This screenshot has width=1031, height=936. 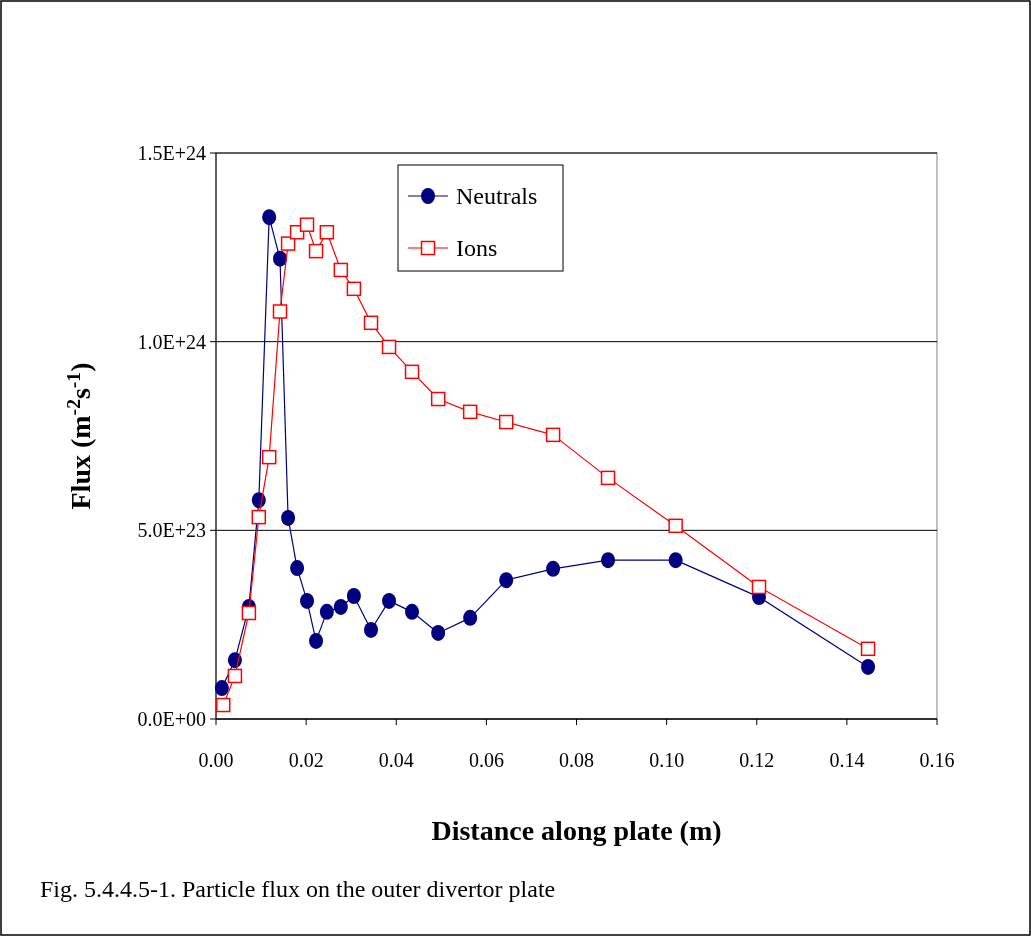 What do you see at coordinates (171, 530) in the screenshot?
I see `y-tick-label: 5.0E+23` at bounding box center [171, 530].